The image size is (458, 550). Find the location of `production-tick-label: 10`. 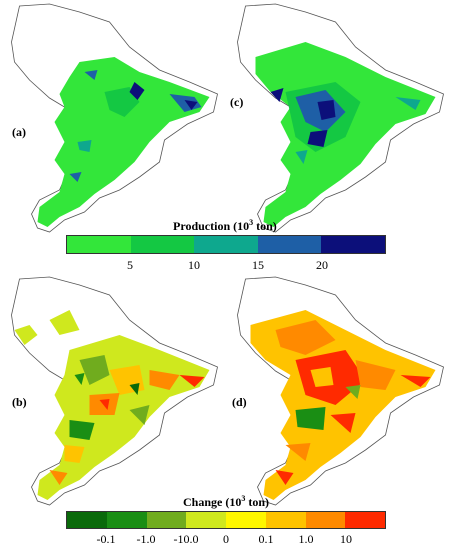

production-tick-label: 10 is located at coordinates (194, 265).